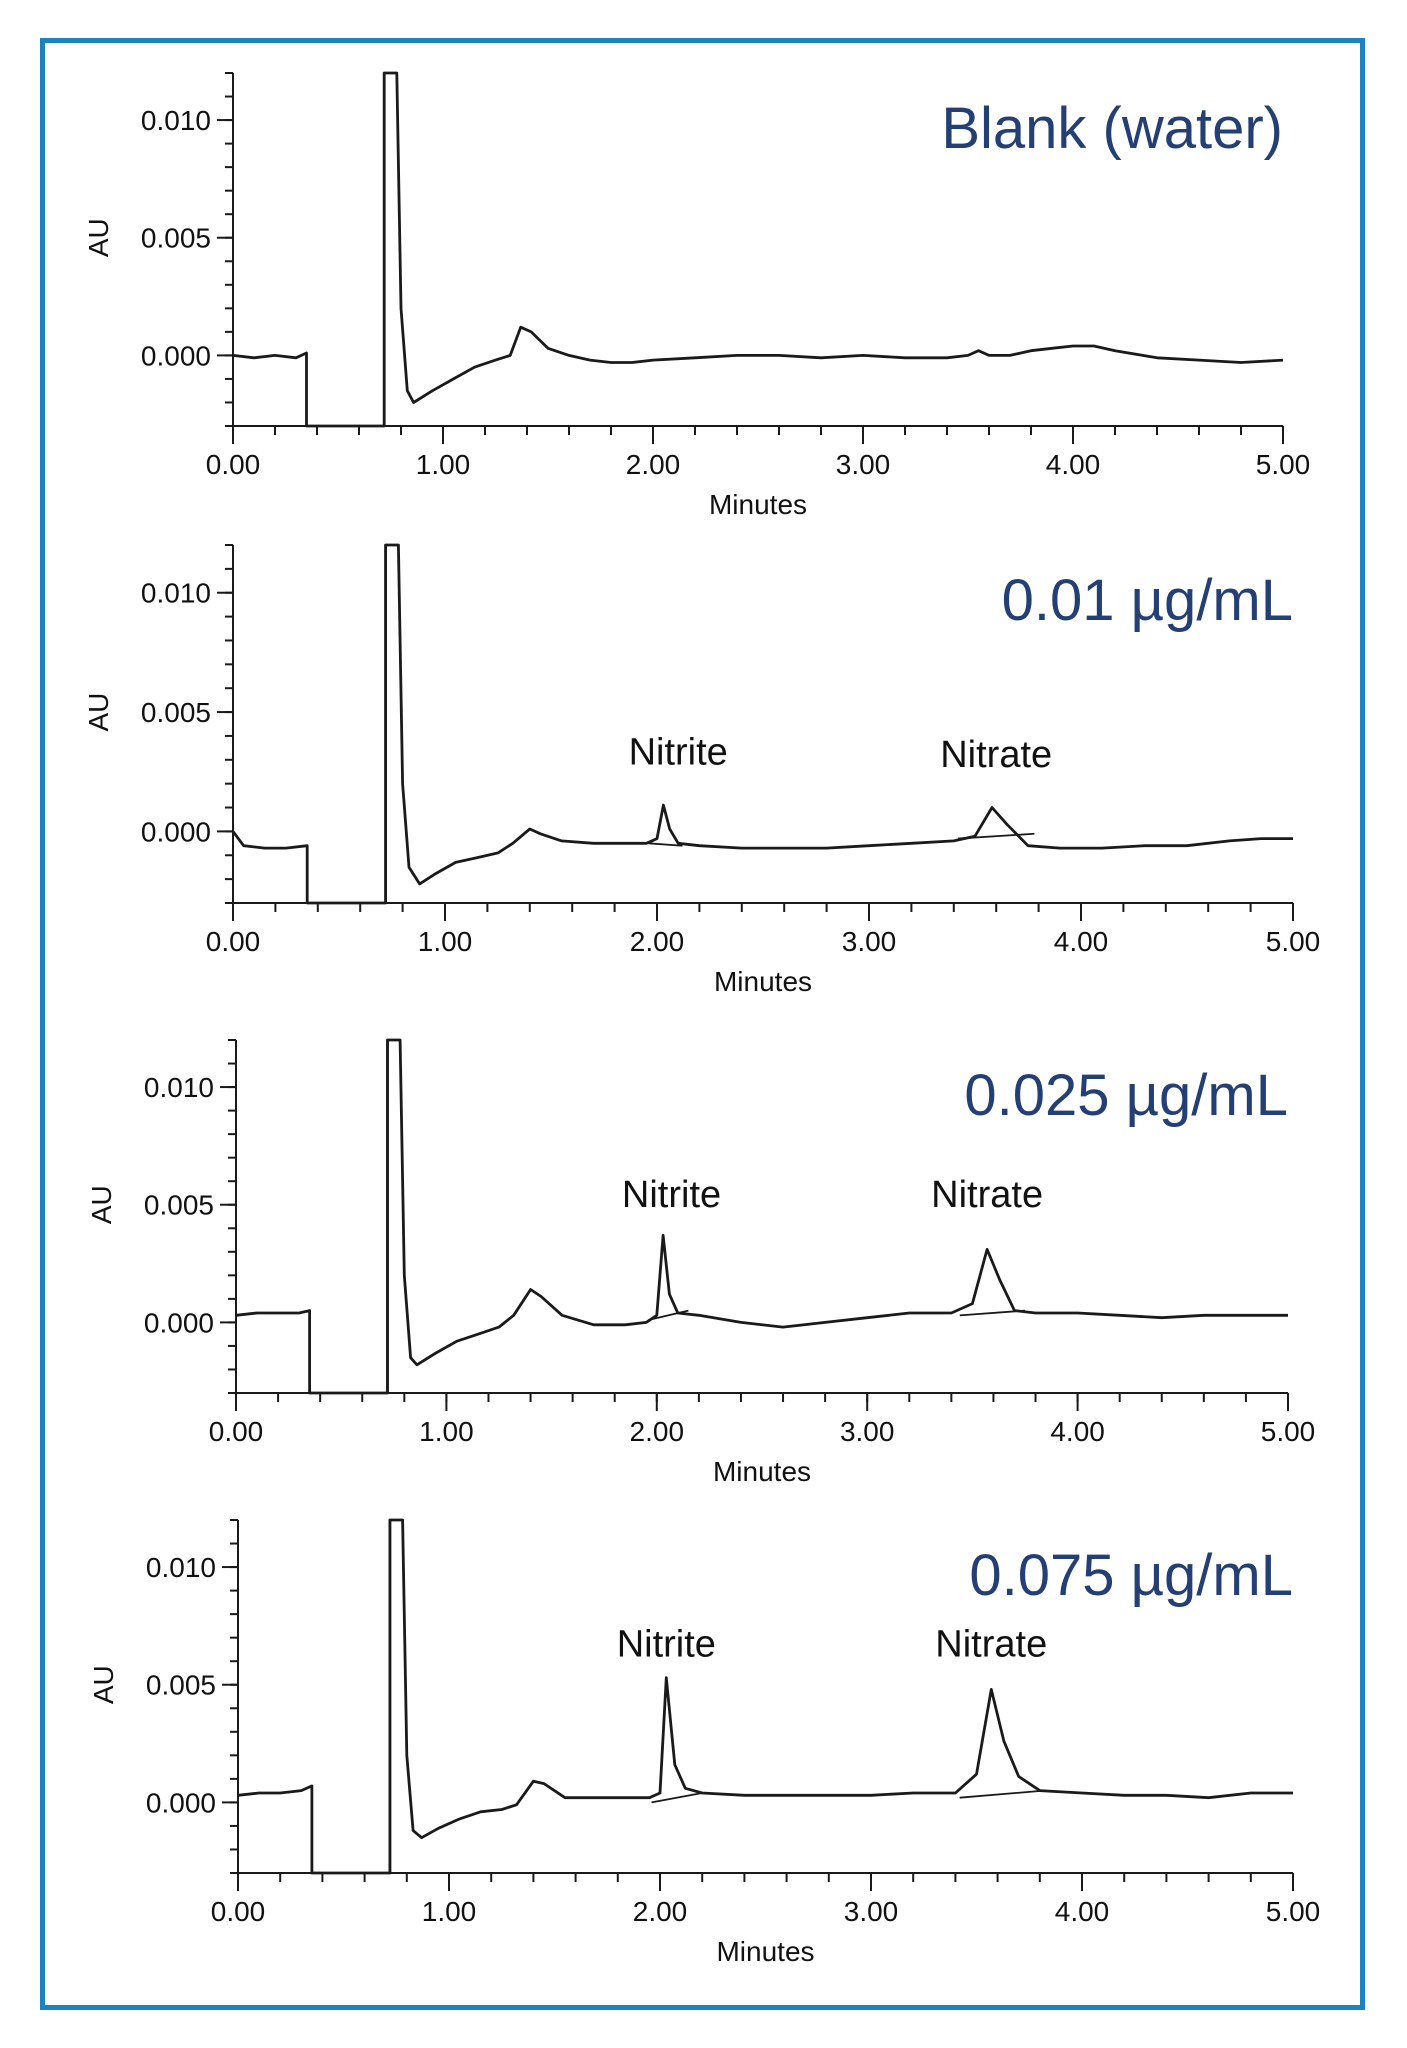  I want to click on panel-title: 0.075 µg/mL, so click(1131, 1575).